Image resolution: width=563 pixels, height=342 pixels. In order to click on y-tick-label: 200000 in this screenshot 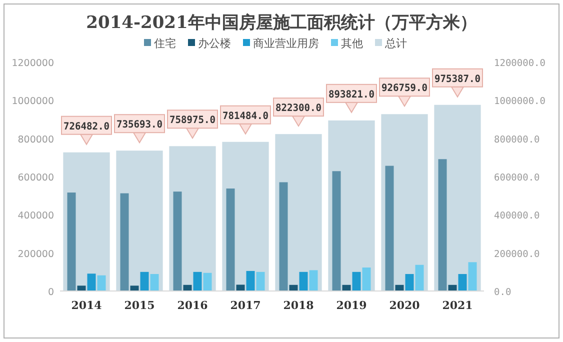, I will do `click(36, 254)`.